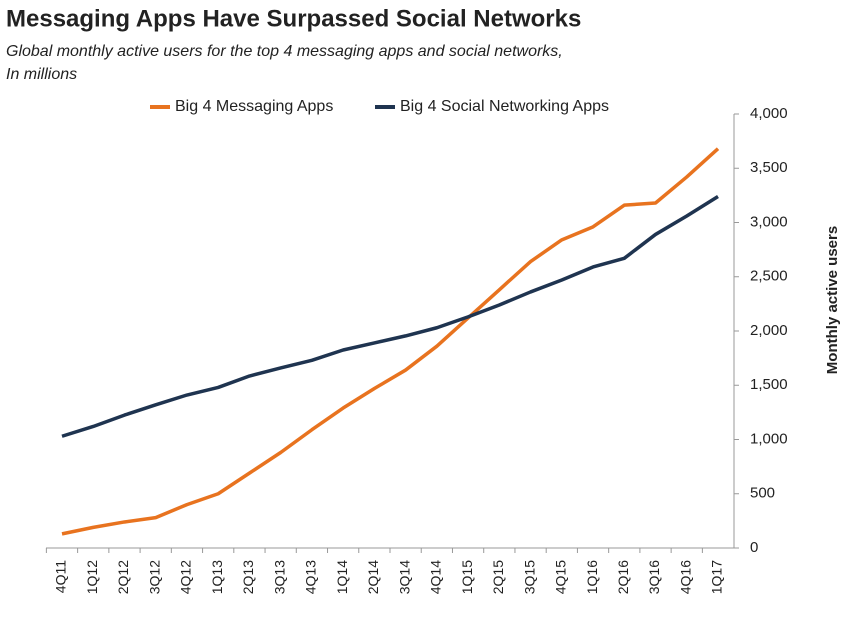 This screenshot has width=848, height=630. Describe the element at coordinates (467, 577) in the screenshot. I see `x-tick-label: 1Q15` at that location.